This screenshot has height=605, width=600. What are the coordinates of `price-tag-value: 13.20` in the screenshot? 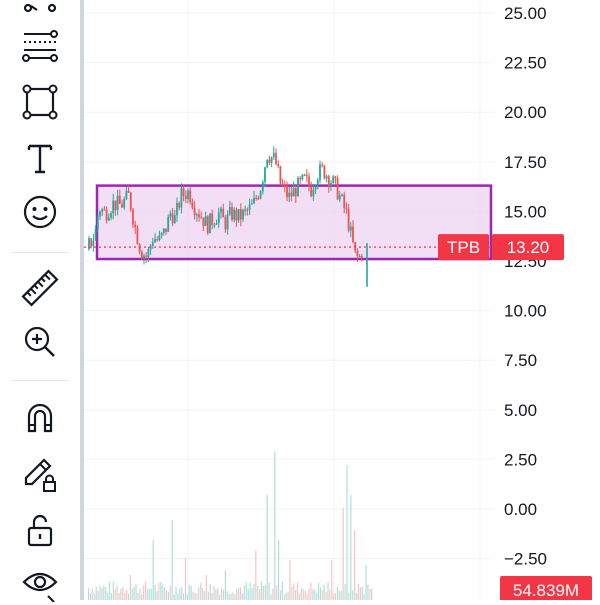 It's located at (528, 247).